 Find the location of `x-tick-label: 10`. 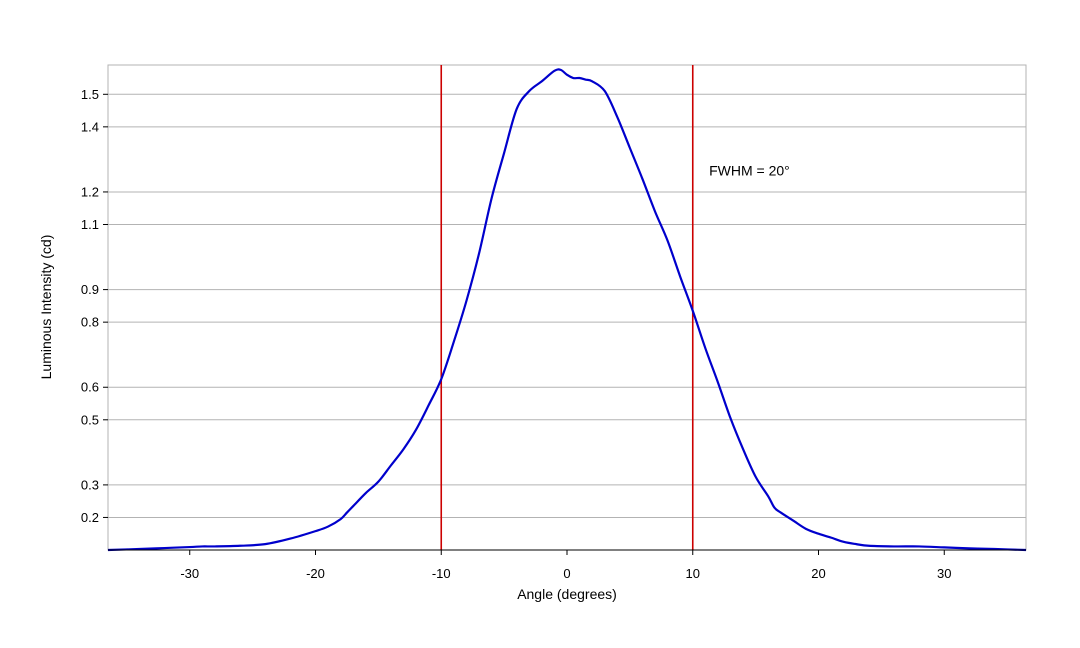

x-tick-label: 10 is located at coordinates (693, 573).